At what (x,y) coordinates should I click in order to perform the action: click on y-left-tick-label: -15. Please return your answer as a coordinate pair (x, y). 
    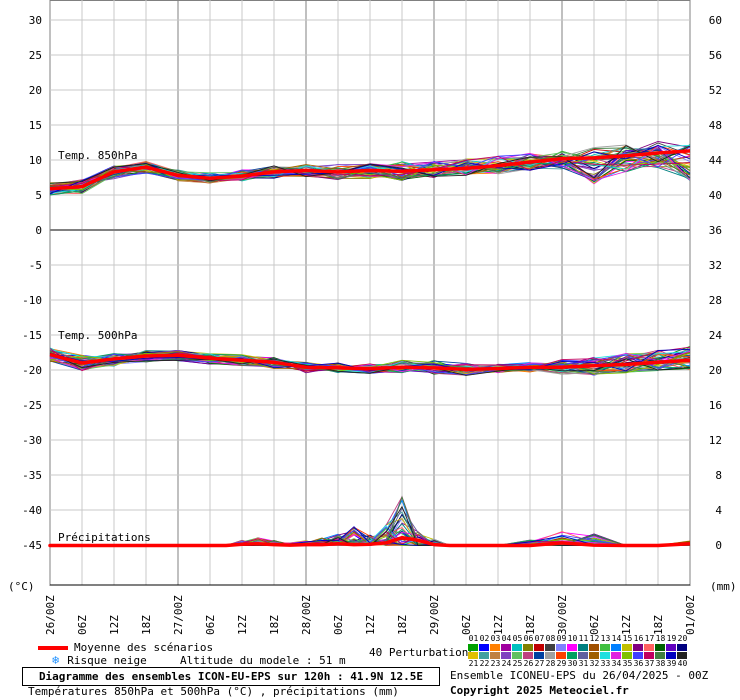
    Looking at the image, I should click on (32, 335).